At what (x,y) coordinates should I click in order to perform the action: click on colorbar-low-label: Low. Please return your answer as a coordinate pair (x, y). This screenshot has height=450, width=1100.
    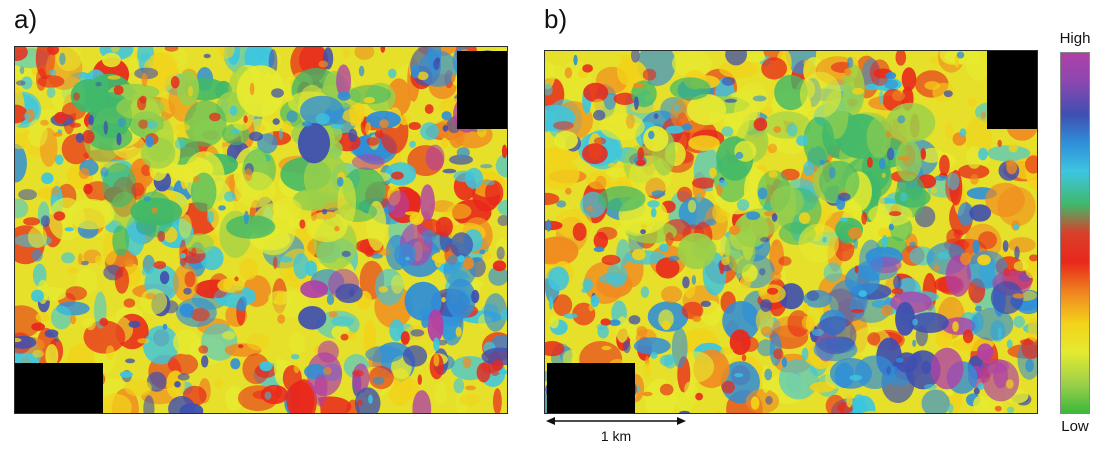
    Looking at the image, I should click on (1075, 426).